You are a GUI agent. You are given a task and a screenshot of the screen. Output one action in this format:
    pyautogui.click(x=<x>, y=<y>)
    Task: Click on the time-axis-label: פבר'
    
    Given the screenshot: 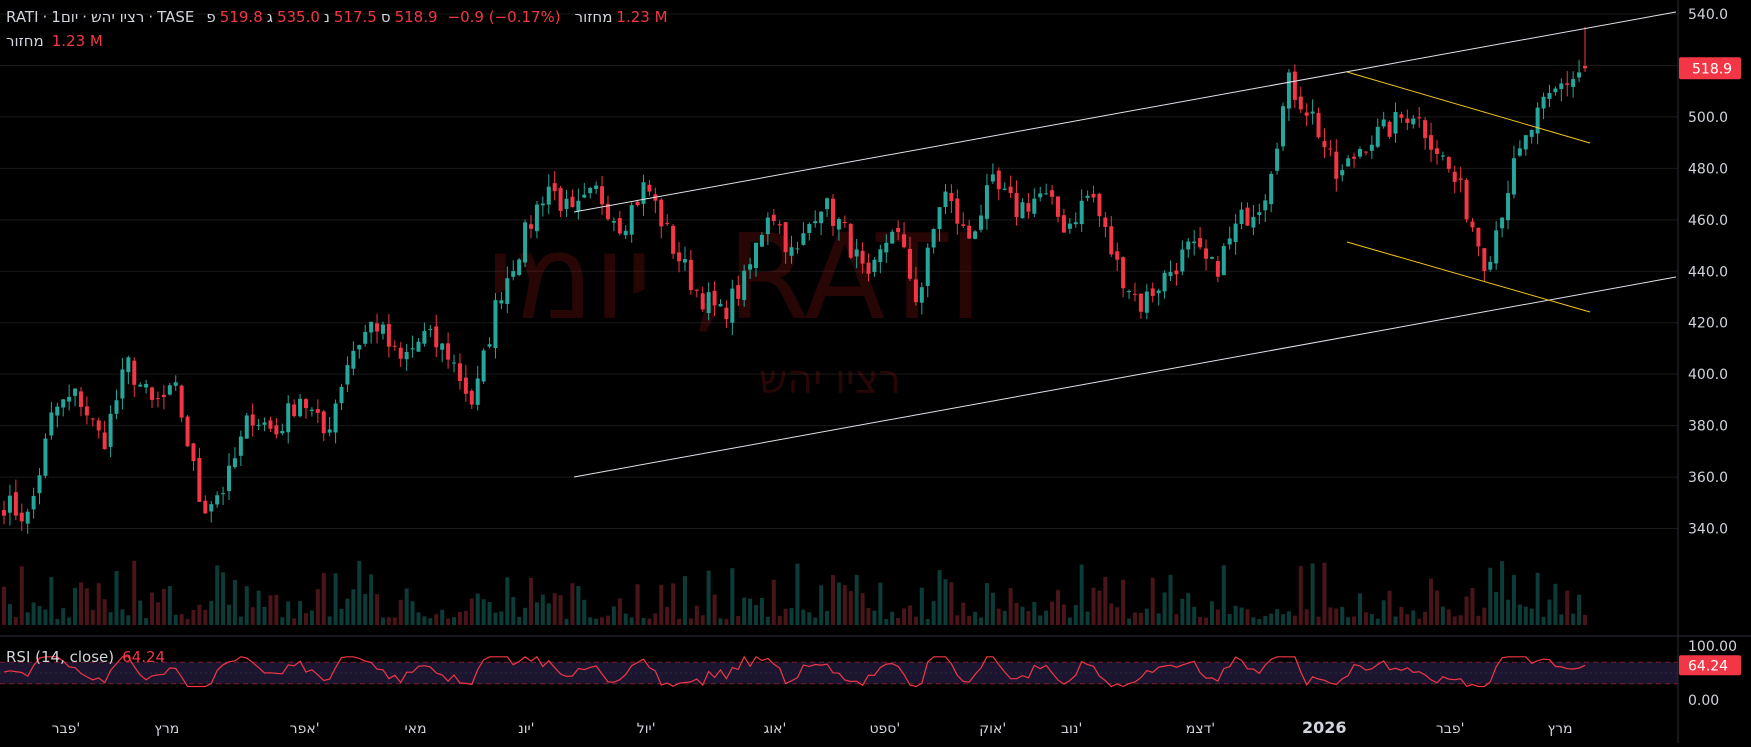 What is the action you would take?
    pyautogui.click(x=1450, y=729)
    